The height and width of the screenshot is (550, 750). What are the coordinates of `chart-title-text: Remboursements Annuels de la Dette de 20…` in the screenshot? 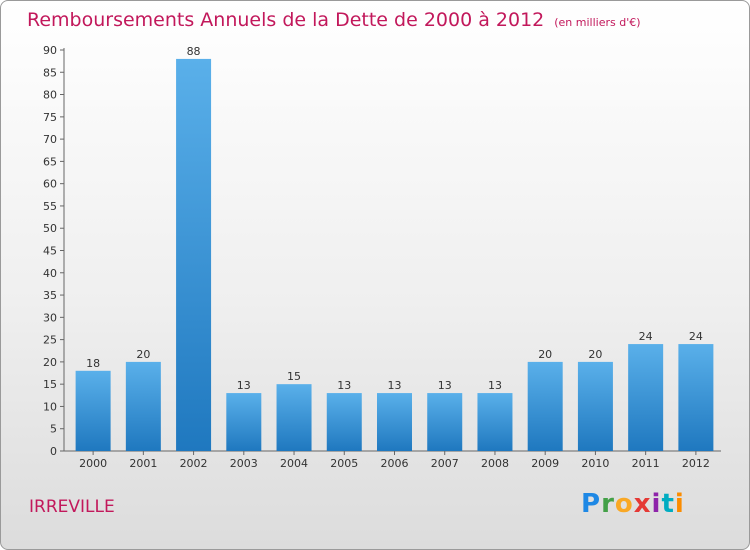 It's located at (286, 20).